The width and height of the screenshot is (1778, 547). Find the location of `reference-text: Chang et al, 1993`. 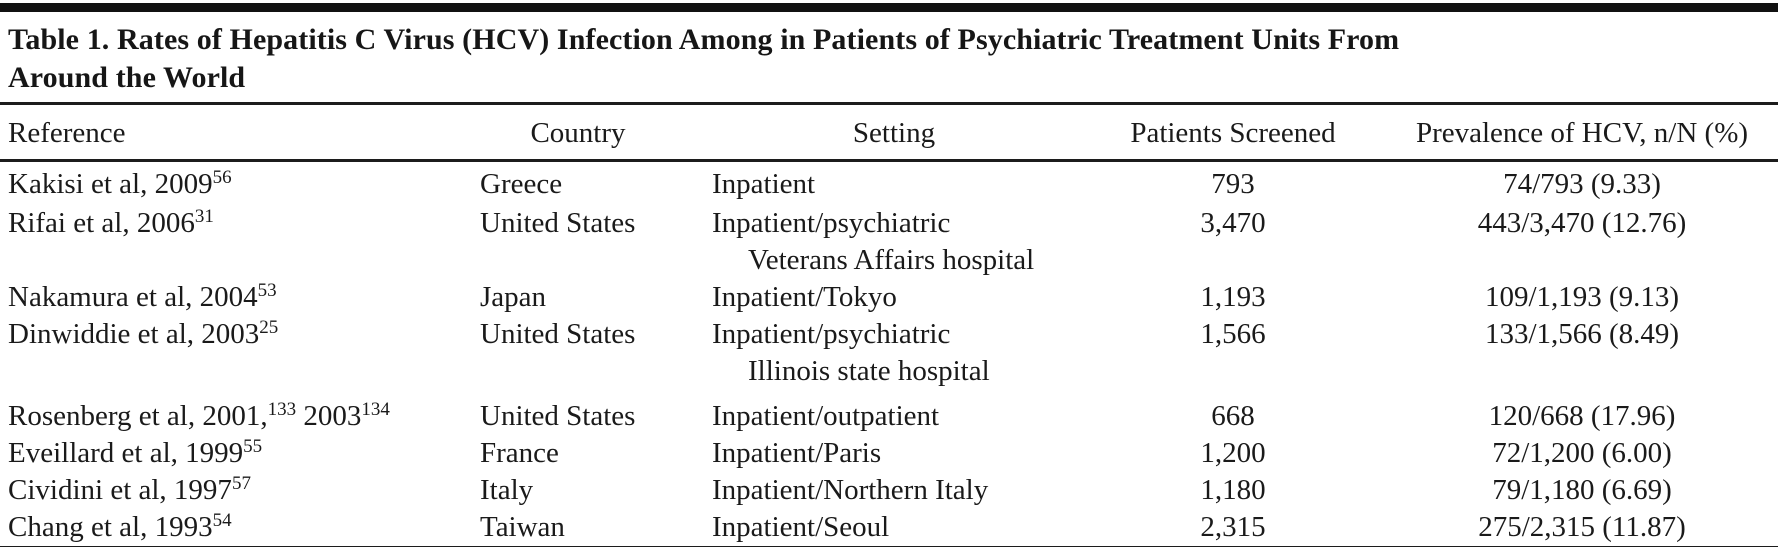

reference-text: Chang et al, 1993 is located at coordinates (110, 527).